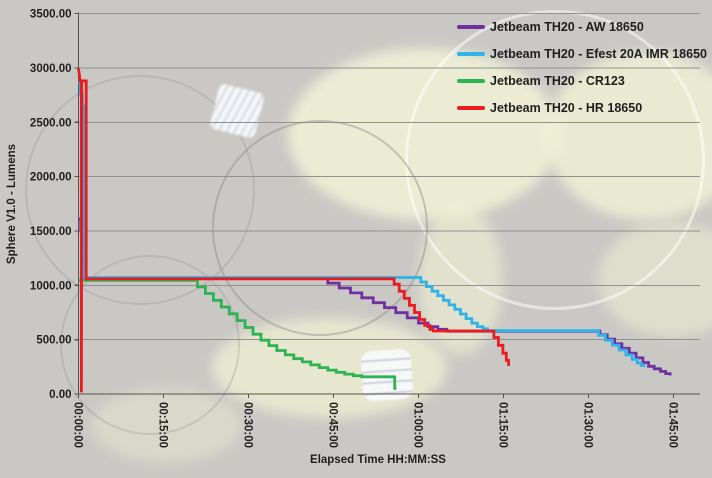 The image size is (712, 478). Describe the element at coordinates (150, 345) in the screenshot. I see `photo-ring` at that location.